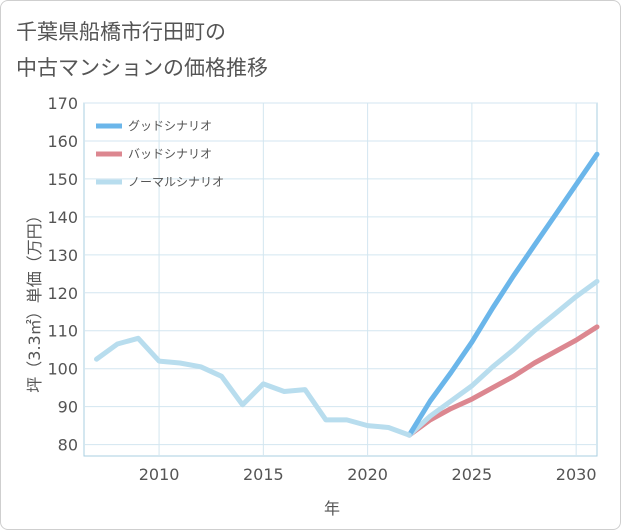  Describe the element at coordinates (62, 255) in the screenshot. I see `y-tick-label: 130` at that location.